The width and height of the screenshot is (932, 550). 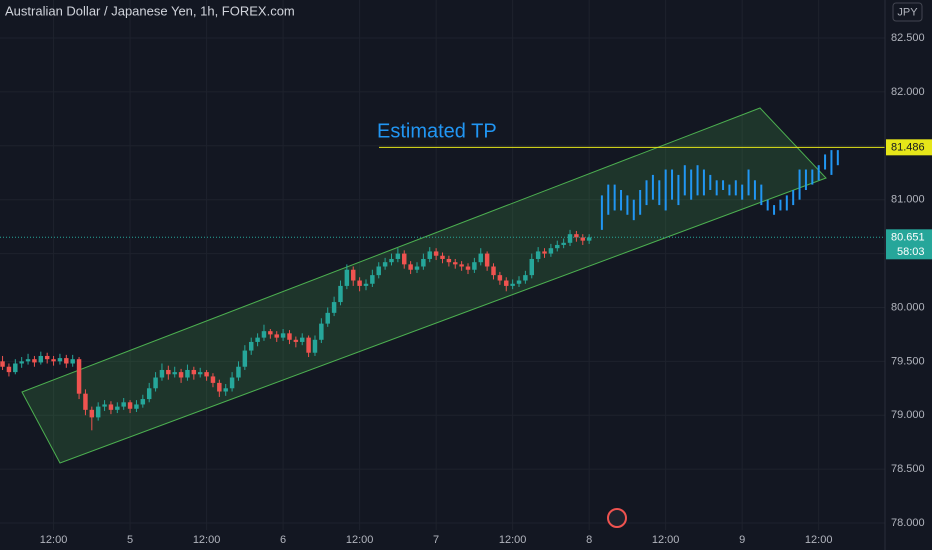 What do you see at coordinates (908, 38) in the screenshot?
I see `y-tick-label: 82.500` at bounding box center [908, 38].